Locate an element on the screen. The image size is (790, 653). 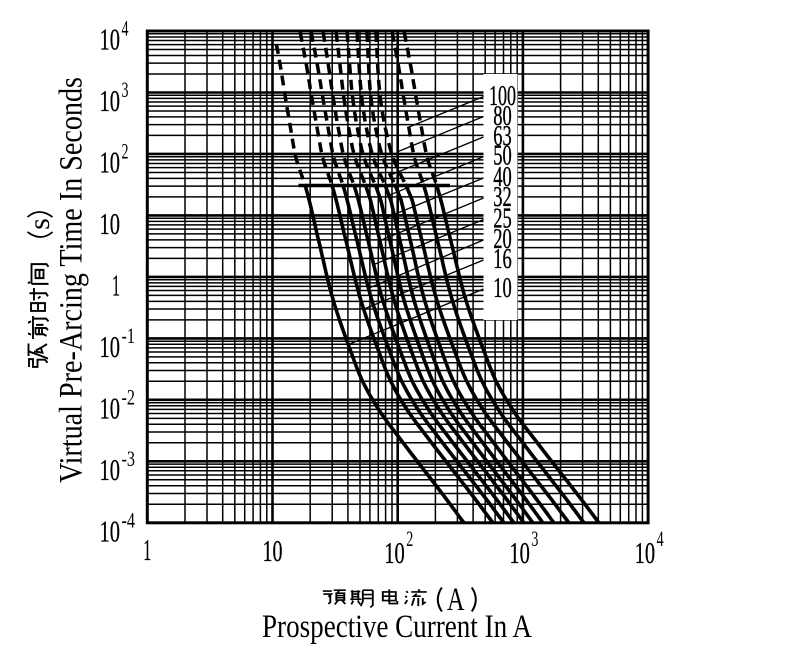
svg-text: 32 is located at coordinates (502, 197).